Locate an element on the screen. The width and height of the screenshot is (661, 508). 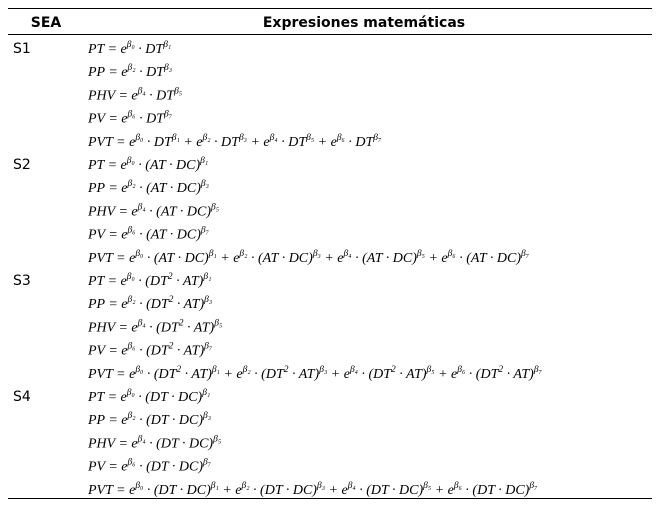
formula: PT = eβ₀ · DTβ₁ is located at coordinates (129, 48).